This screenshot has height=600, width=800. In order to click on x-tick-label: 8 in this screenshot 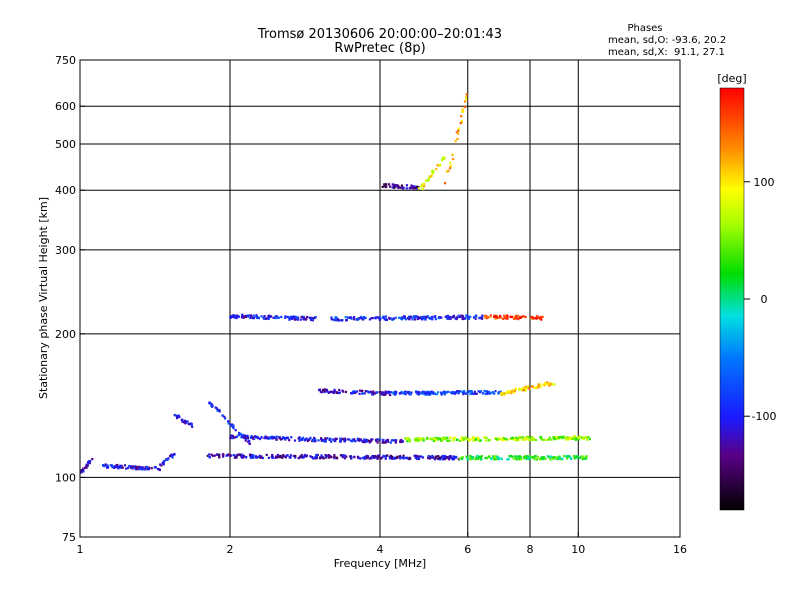, I will do `click(530, 549)`.